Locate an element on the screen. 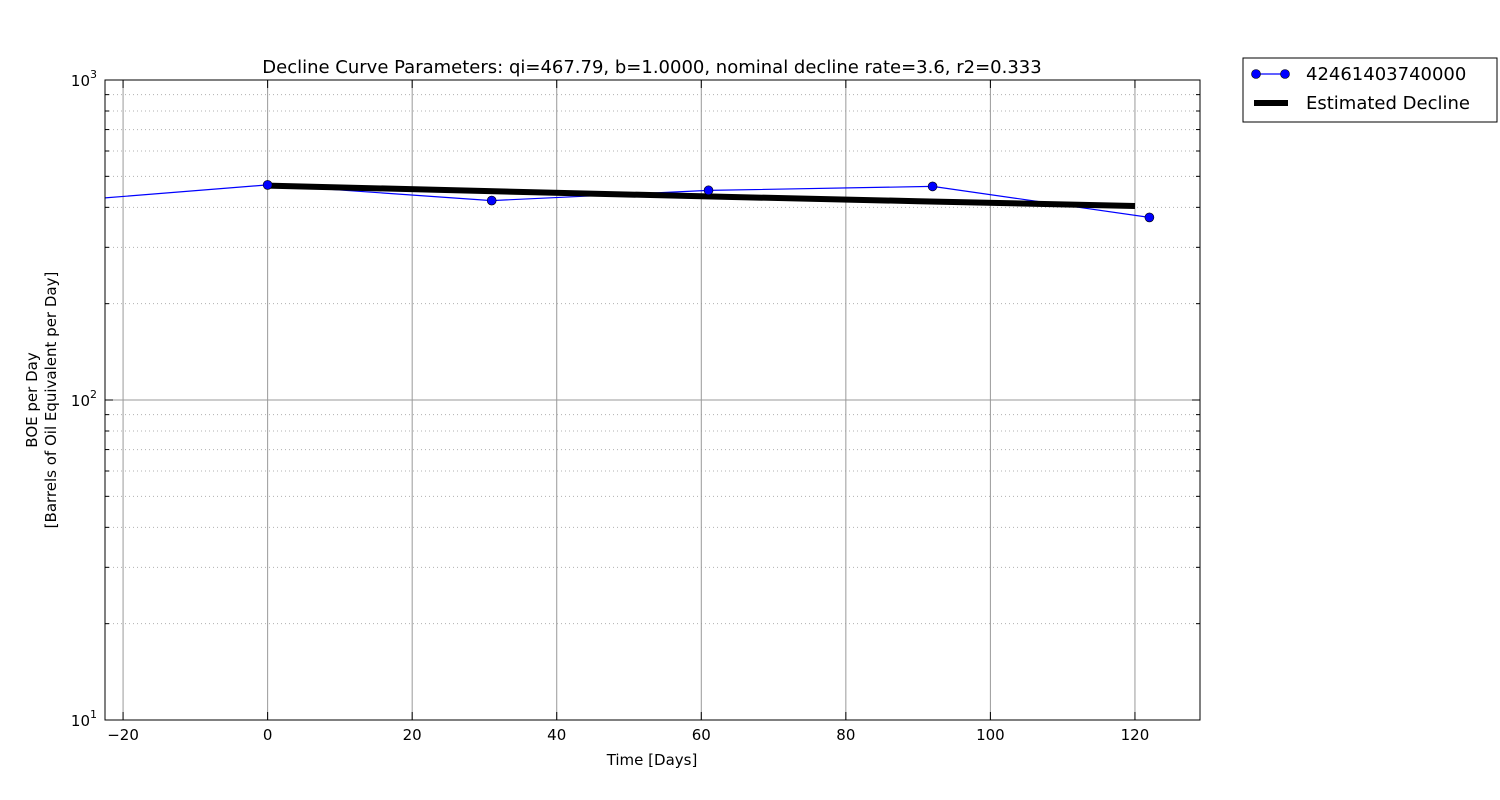  x-tick-label: −20 is located at coordinates (123, 735).